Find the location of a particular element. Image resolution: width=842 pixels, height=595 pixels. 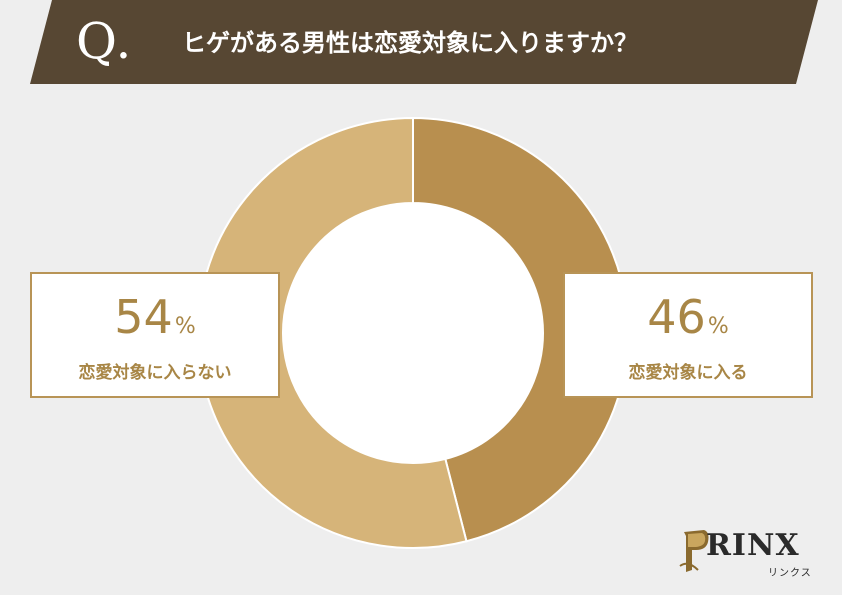

percent-not-enter: 54% is located at coordinates (155, 317).